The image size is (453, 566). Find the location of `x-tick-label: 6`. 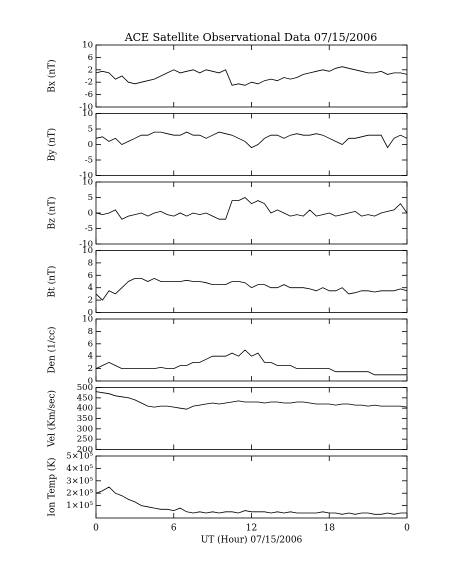

x-tick-label: 6 is located at coordinates (174, 529).